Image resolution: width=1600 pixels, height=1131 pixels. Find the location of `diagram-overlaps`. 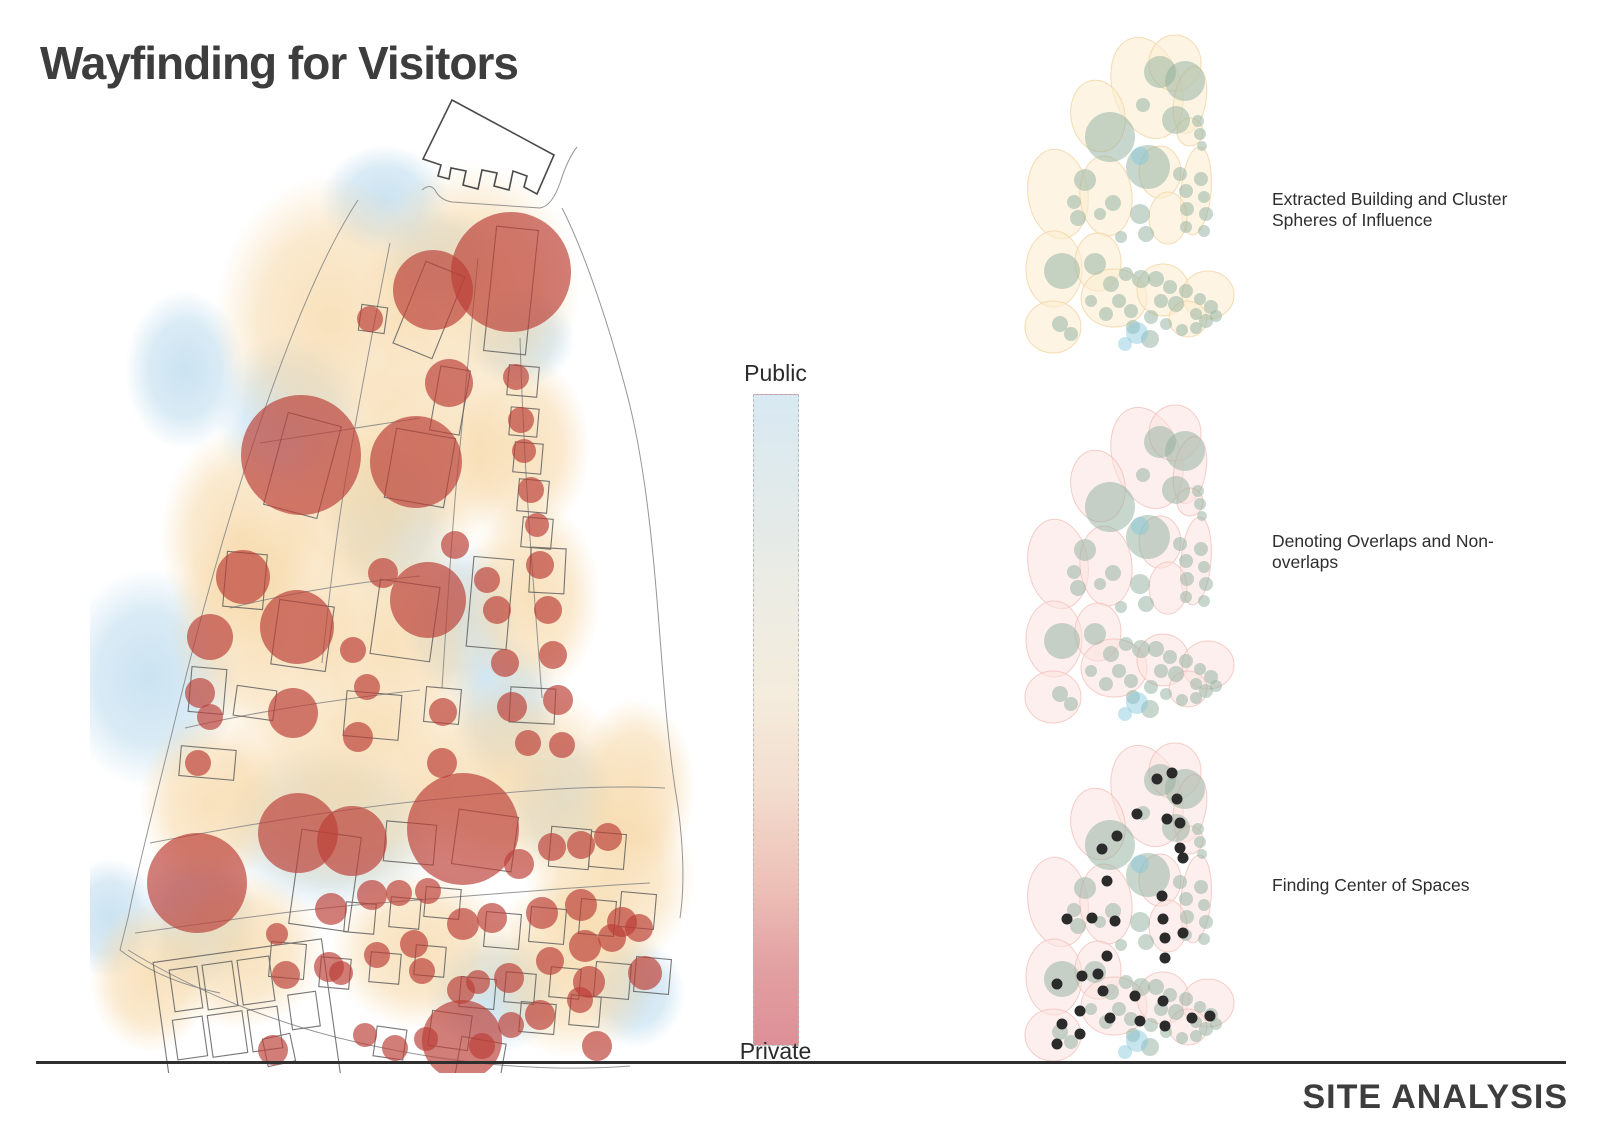

diagram-overlaps is located at coordinates (1129, 564).